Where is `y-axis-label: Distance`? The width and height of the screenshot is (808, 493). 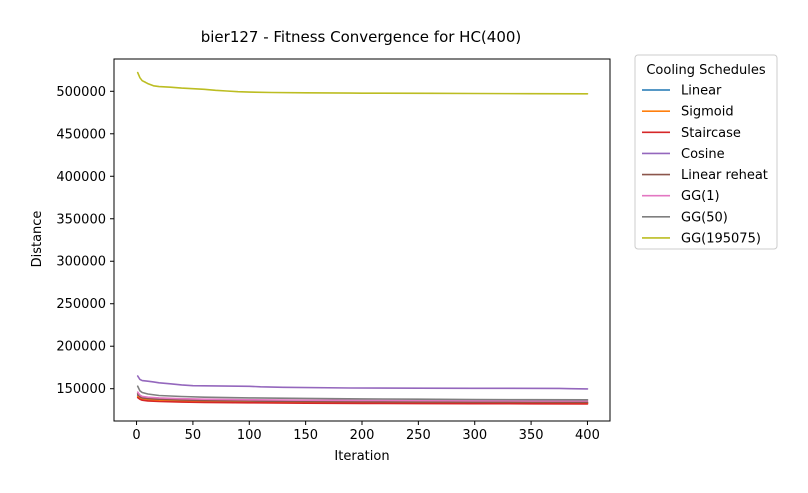 y-axis-label: Distance is located at coordinates (37, 239).